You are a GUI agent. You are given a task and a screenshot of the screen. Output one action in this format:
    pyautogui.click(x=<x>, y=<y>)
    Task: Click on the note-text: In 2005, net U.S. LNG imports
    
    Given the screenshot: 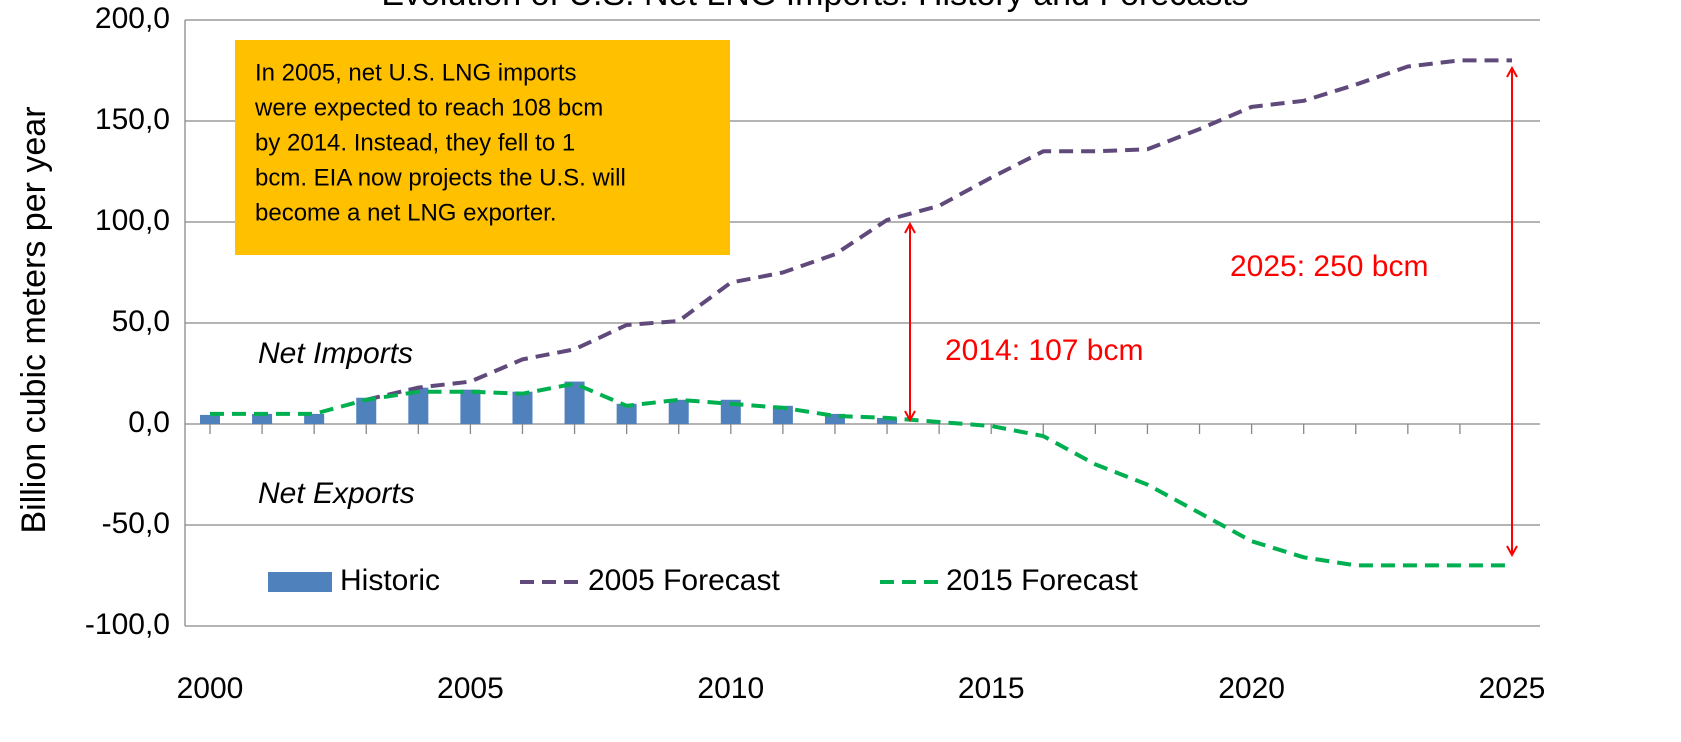 What is the action you would take?
    pyautogui.click(x=415, y=72)
    